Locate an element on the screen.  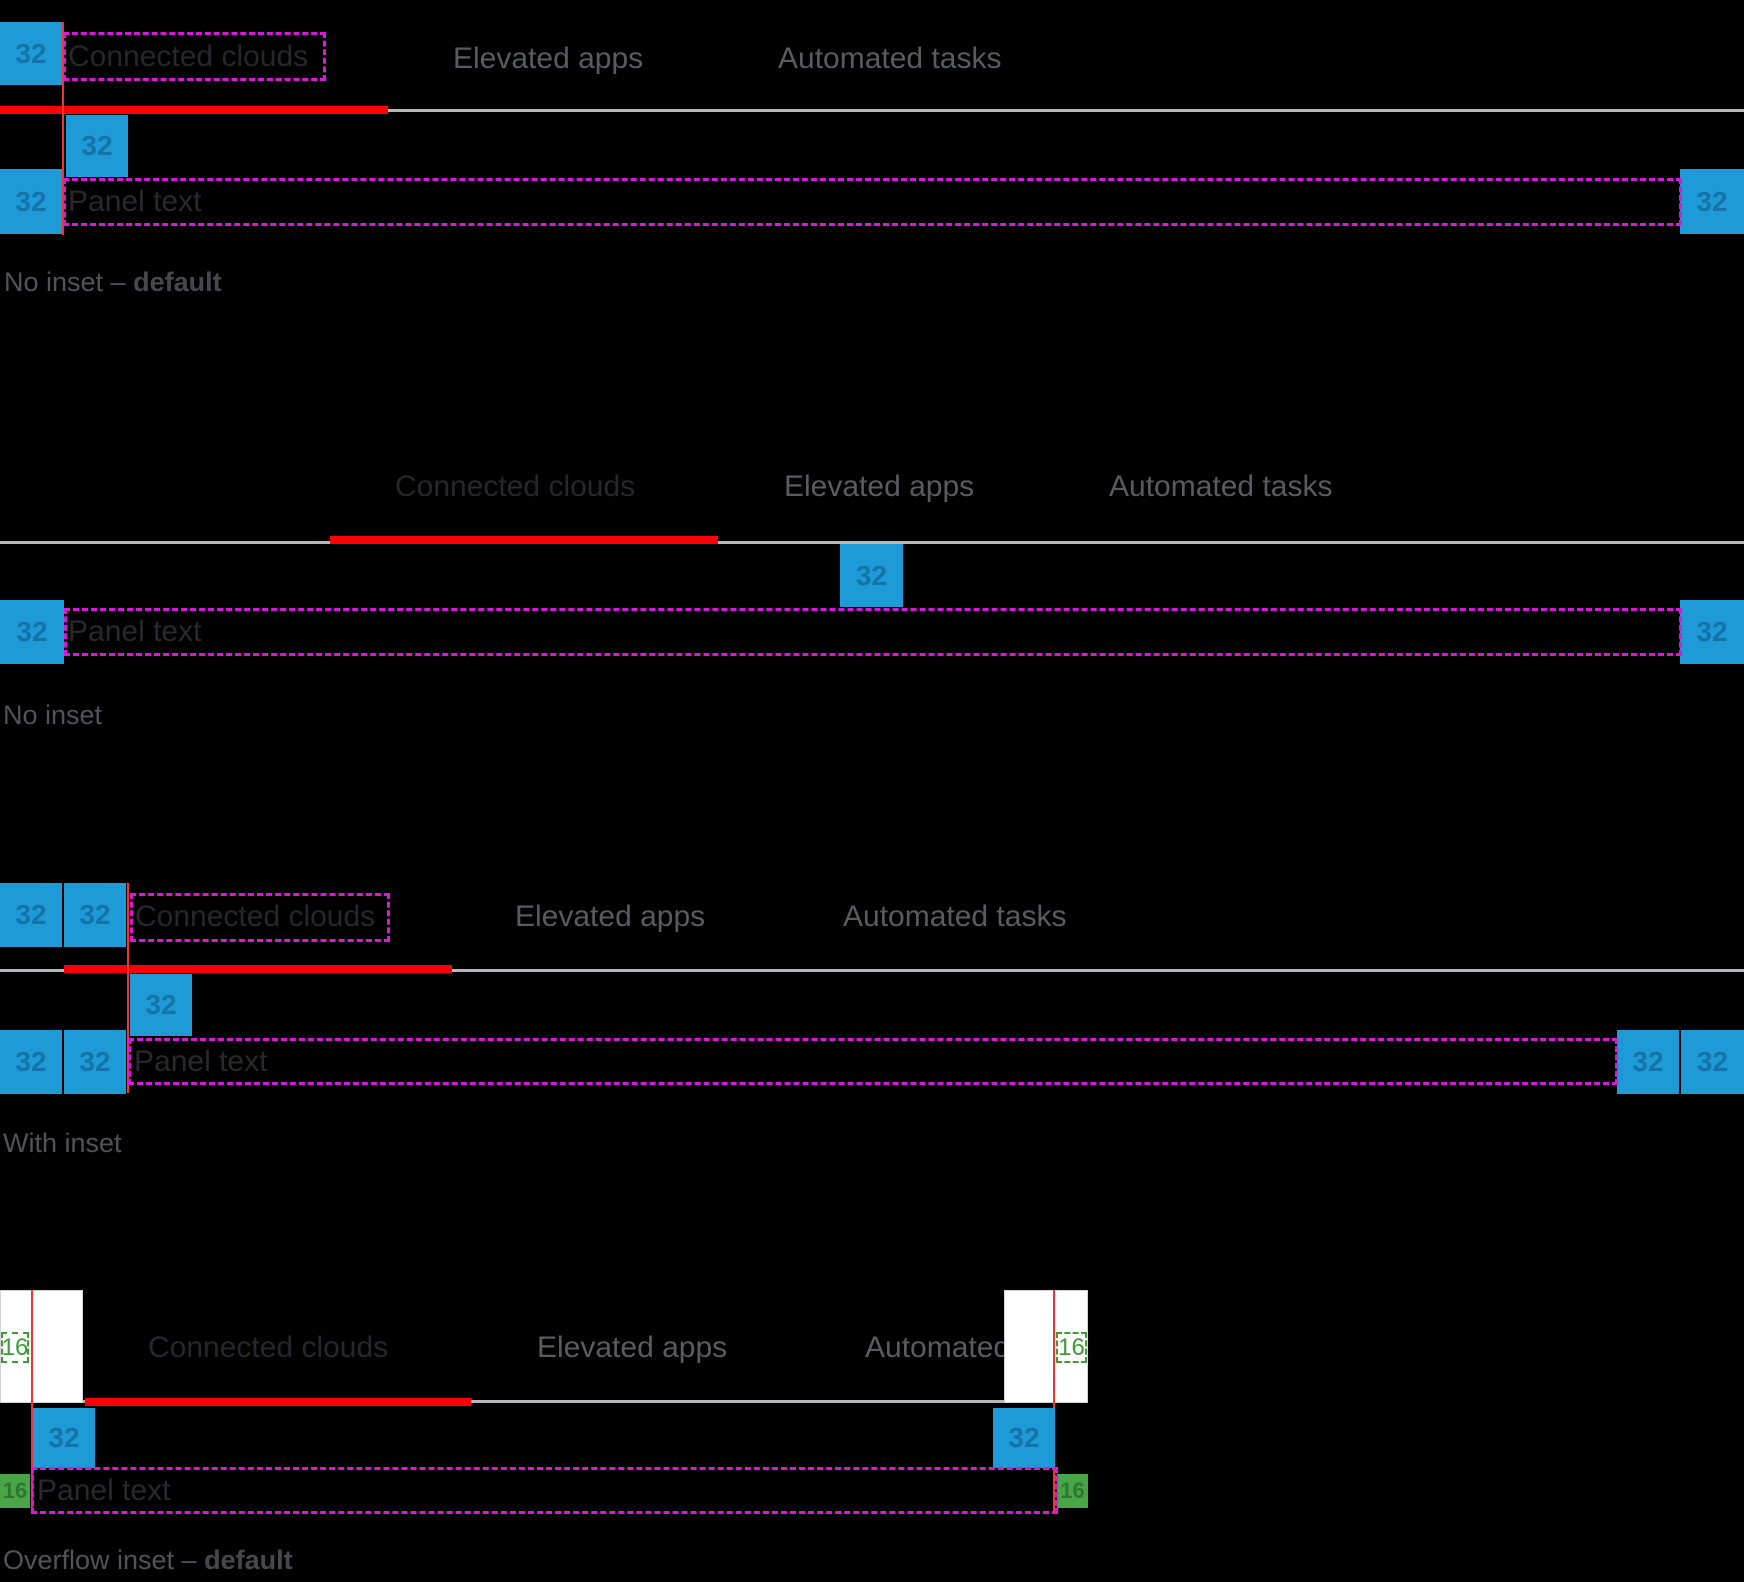
scroll-right-button is located at coordinates (1046, 1346).